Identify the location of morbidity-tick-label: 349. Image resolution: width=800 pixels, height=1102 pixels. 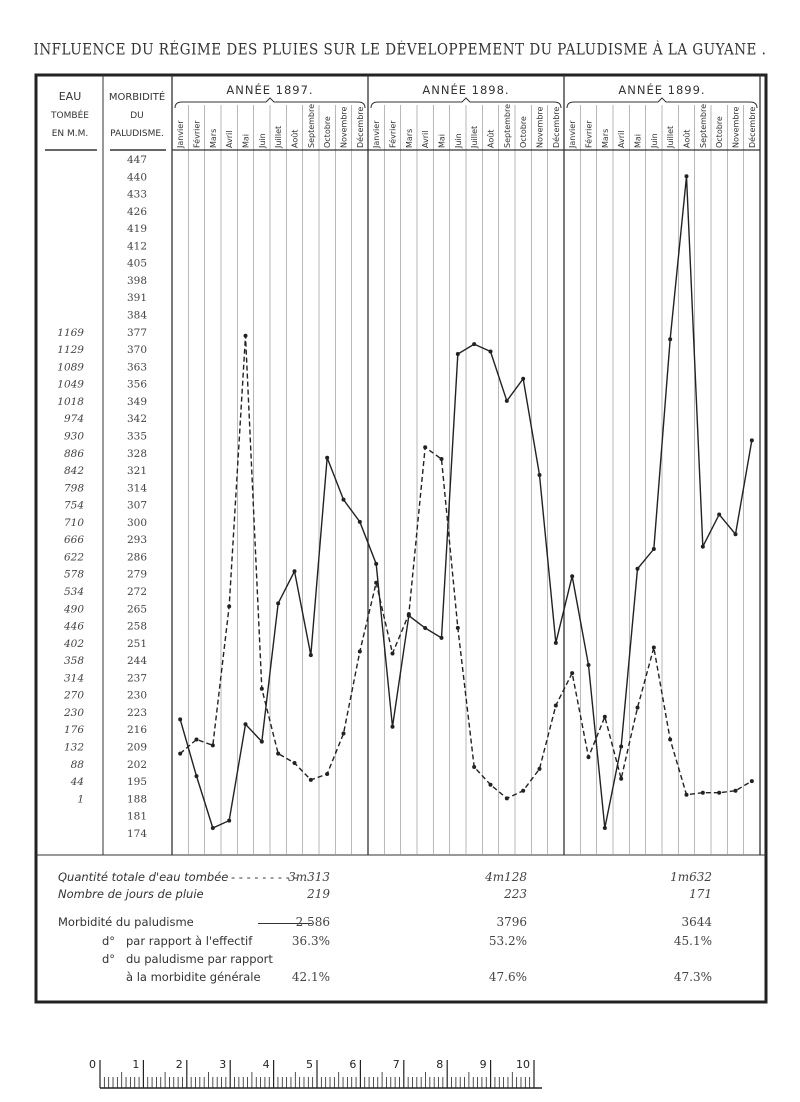
(137, 402).